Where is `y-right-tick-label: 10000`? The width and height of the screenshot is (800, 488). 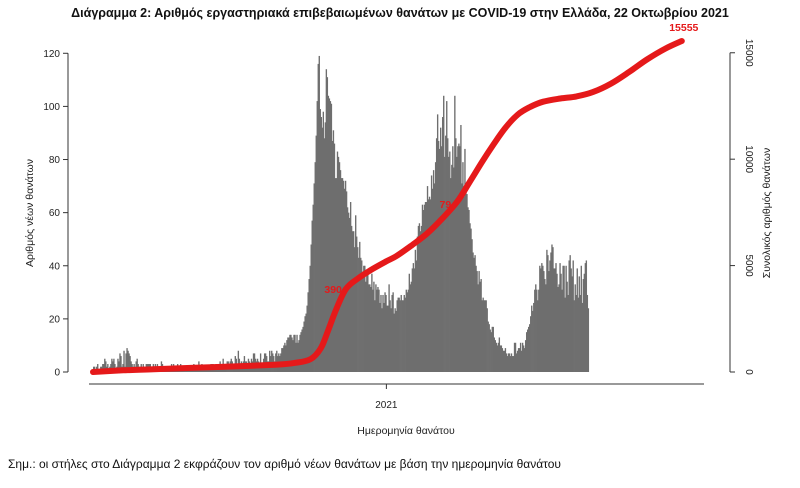
y-right-tick-label: 10000 is located at coordinates (748, 159).